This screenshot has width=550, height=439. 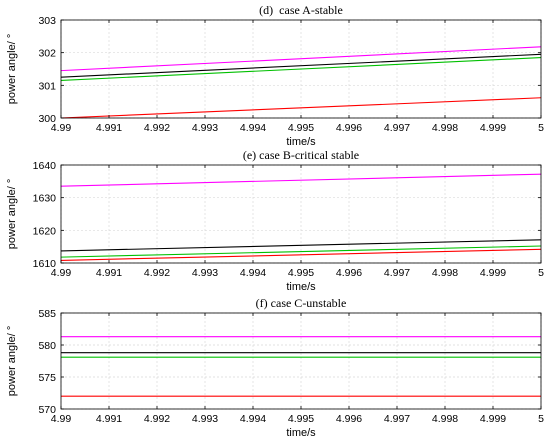 What do you see at coordinates (45, 264) in the screenshot?
I see `y-tick-label: 1610` at bounding box center [45, 264].